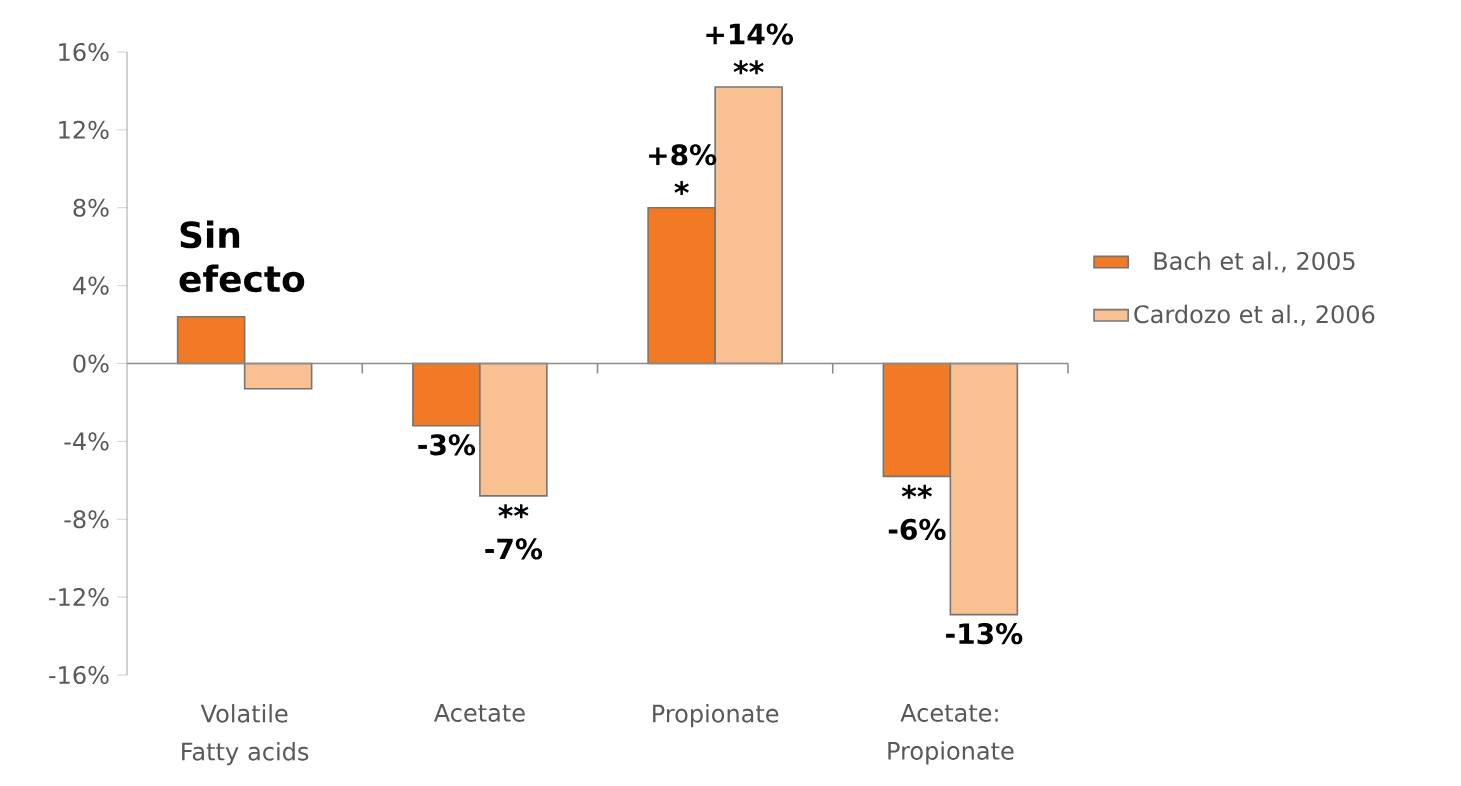 The width and height of the screenshot is (1461, 786). Describe the element at coordinates (242, 256) in the screenshot. I see `annotation: Sin efecto` at that location.